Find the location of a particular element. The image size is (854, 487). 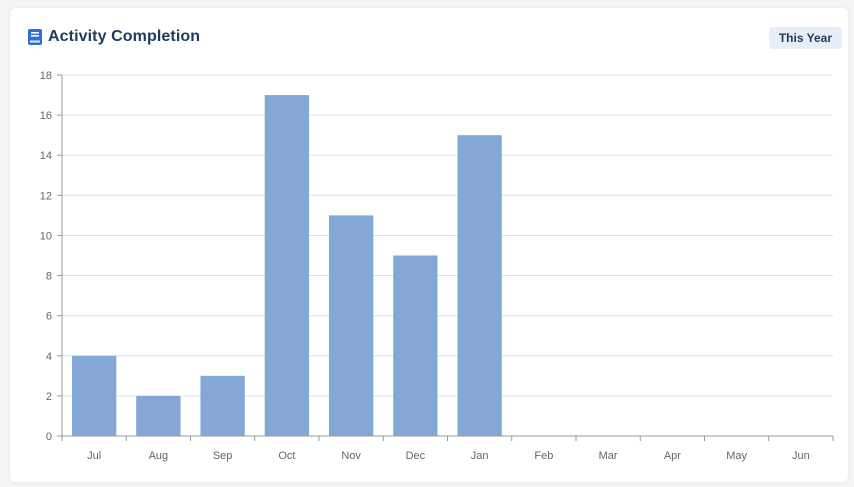

bar-sep is located at coordinates (222, 405).